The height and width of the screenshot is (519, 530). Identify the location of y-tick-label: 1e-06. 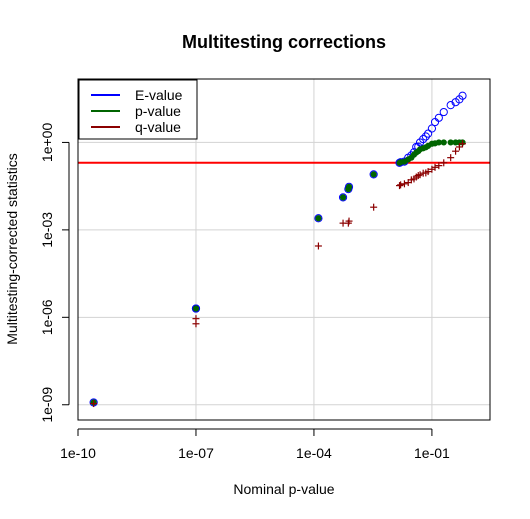
(47, 317).